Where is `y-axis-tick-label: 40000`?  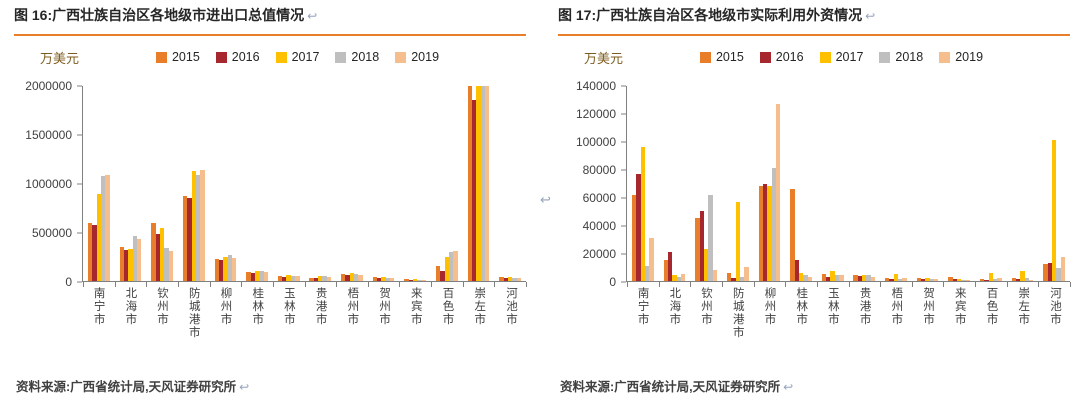
y-axis-tick-label: 40000 is located at coordinates (599, 226).